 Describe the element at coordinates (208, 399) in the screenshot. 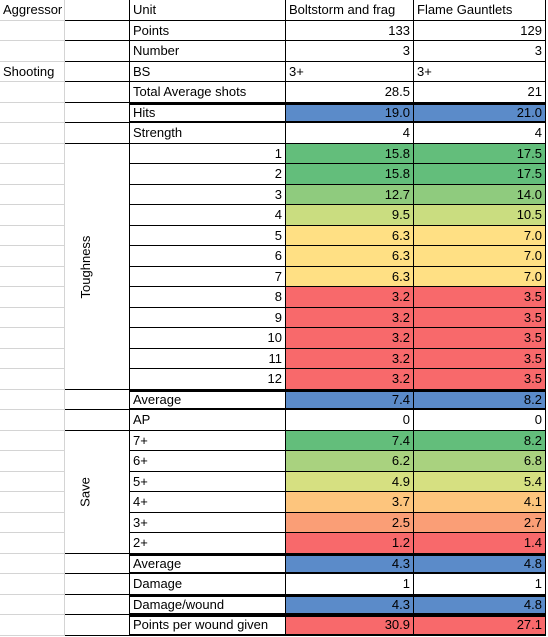

I see `row-label: Average` at that location.